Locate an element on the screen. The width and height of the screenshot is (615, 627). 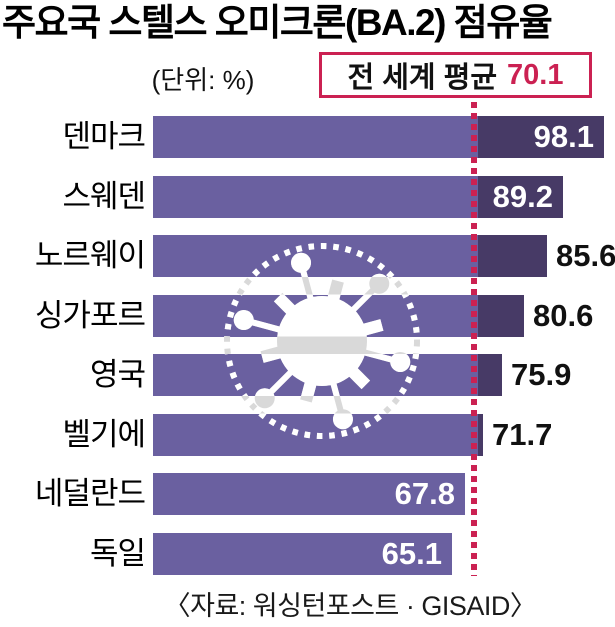
value-label: 67.8 is located at coordinates (424, 493).